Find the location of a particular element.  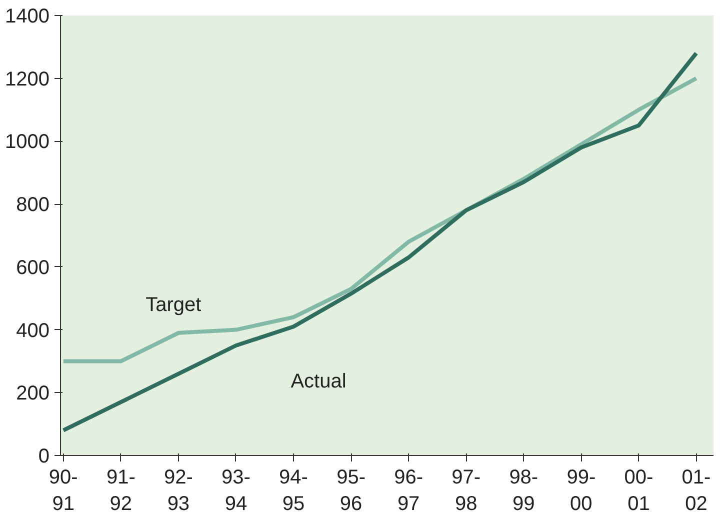

y-tick-label: 800 is located at coordinates (33, 205).